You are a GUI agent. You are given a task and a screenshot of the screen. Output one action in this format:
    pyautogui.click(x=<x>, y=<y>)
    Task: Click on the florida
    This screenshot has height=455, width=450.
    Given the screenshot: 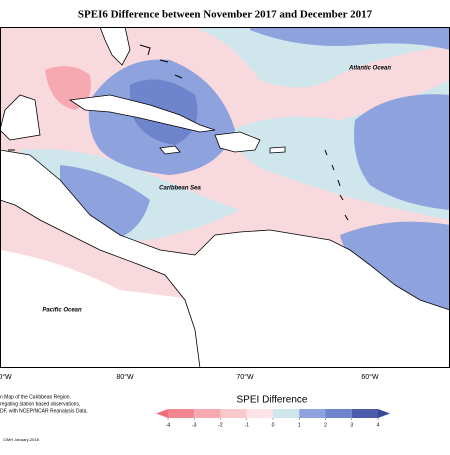 What is the action you would take?
    pyautogui.click(x=115, y=46)
    